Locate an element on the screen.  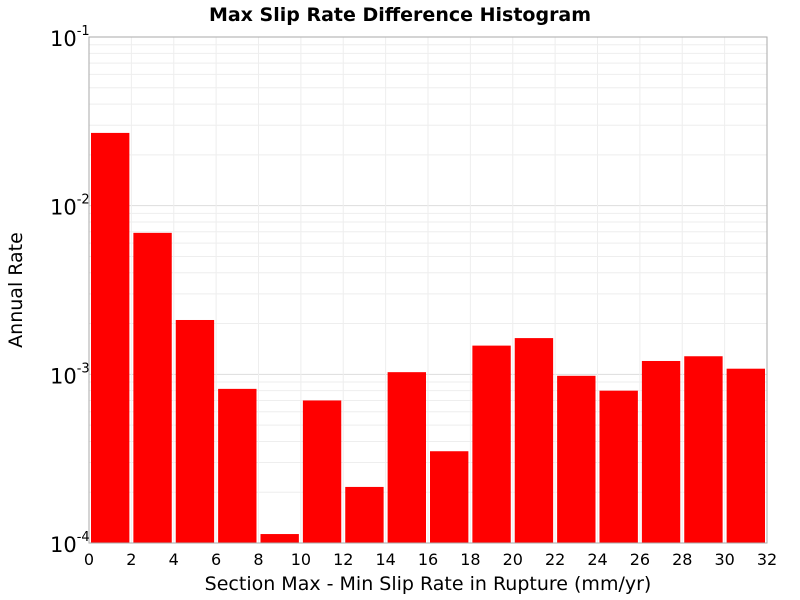
x-tick-label: 14 is located at coordinates (385, 559).